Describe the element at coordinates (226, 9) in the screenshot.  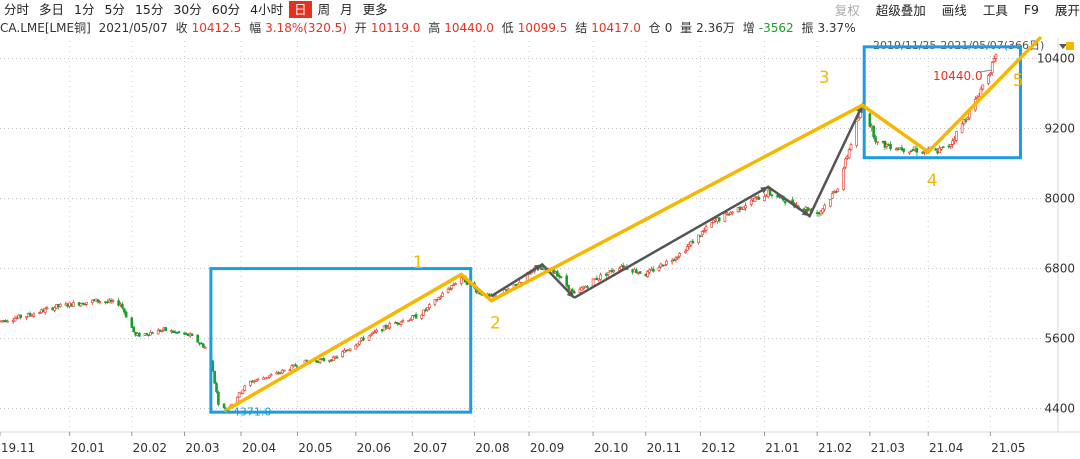
I see `timeframe-tab-6: 60分` at that location.